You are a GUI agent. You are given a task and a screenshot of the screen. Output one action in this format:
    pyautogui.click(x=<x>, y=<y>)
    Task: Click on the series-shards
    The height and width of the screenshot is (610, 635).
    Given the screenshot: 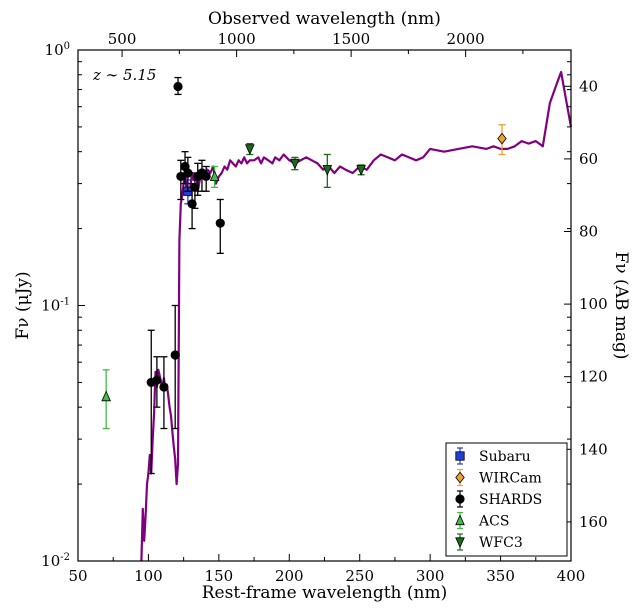 What is the action you would take?
    pyautogui.click(x=185, y=275)
    